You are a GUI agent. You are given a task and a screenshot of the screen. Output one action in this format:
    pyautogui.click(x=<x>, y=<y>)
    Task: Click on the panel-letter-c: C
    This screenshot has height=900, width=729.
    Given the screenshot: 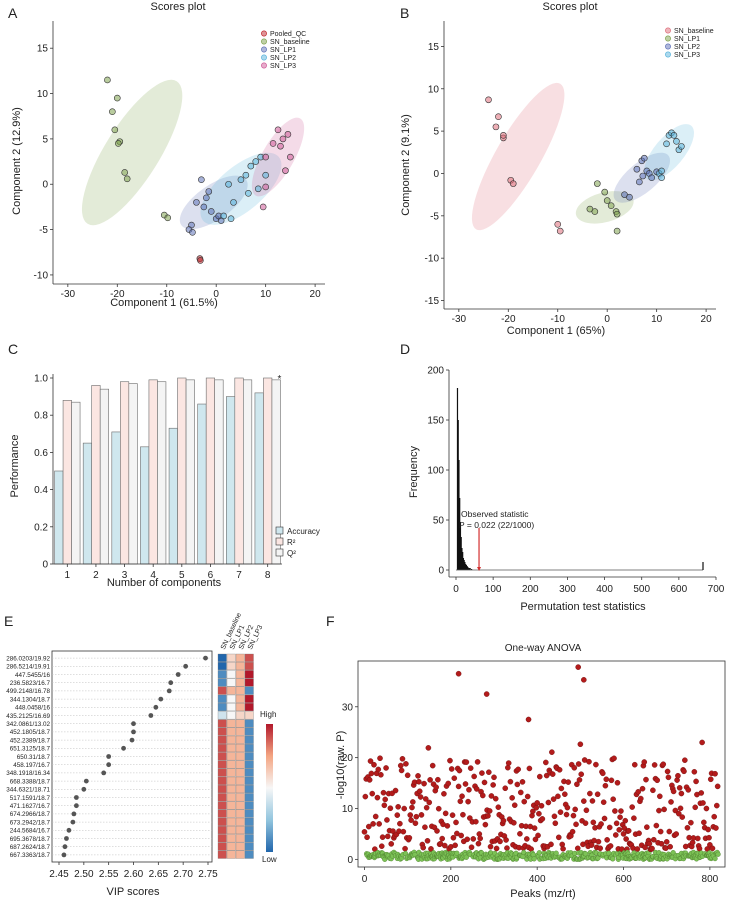 What is the action you would take?
    pyautogui.click(x=13, y=349)
    